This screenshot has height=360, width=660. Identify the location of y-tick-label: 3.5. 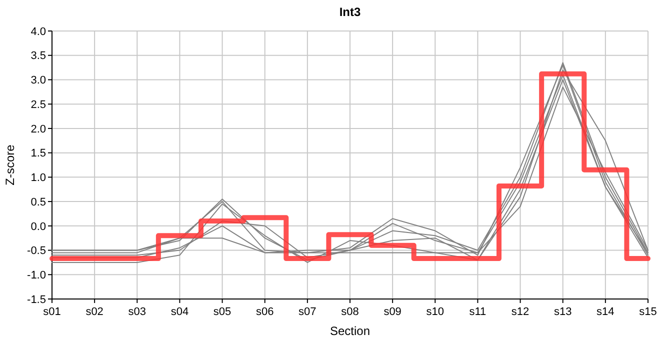
(38, 56).